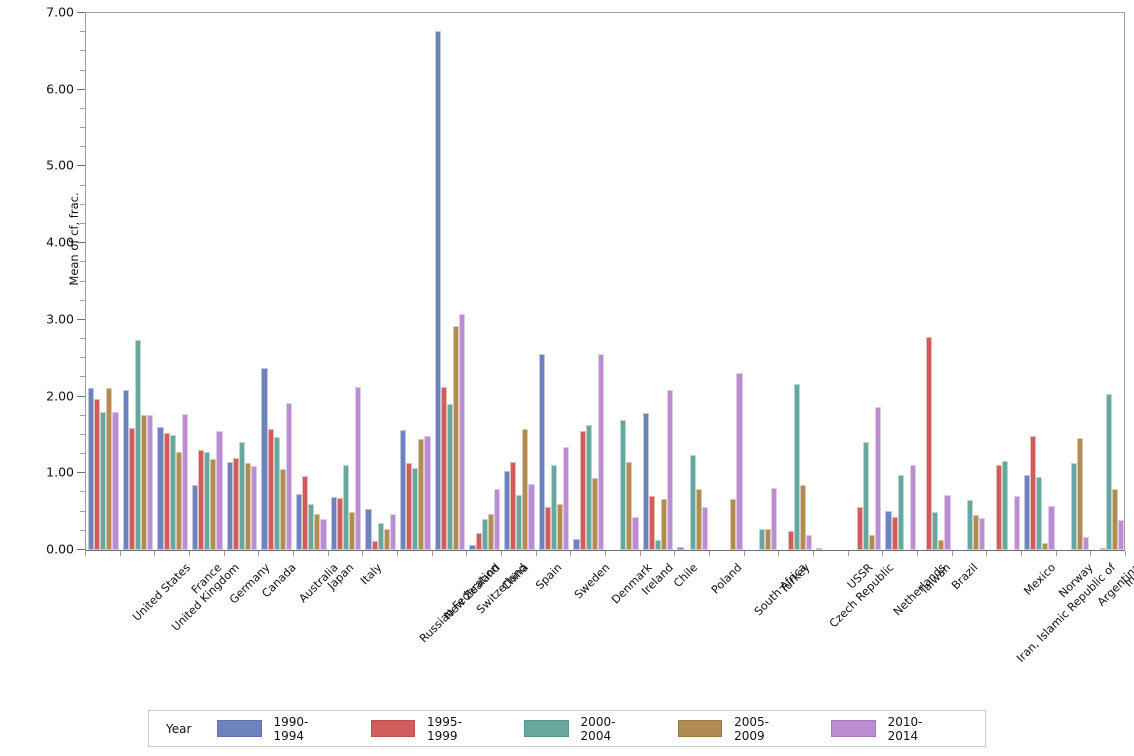  I want to click on legend-item: 2010-2014, so click(888, 729).